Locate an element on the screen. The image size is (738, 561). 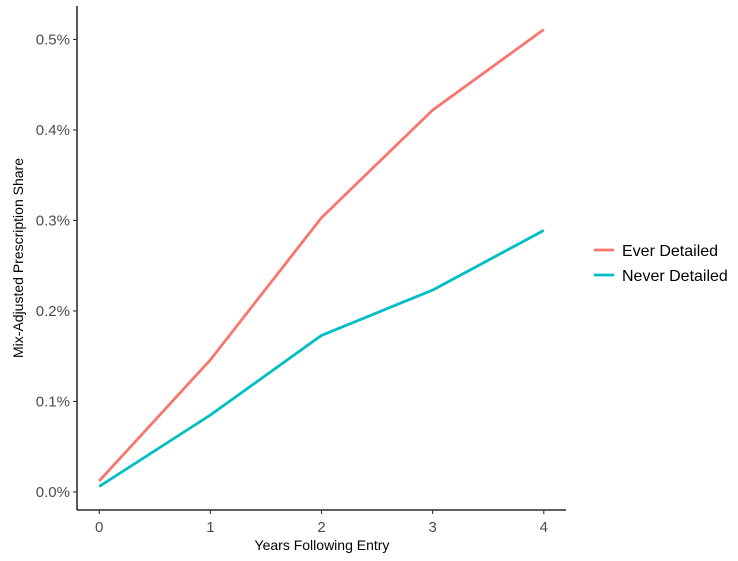
x-tick-label: 3 is located at coordinates (432, 527).